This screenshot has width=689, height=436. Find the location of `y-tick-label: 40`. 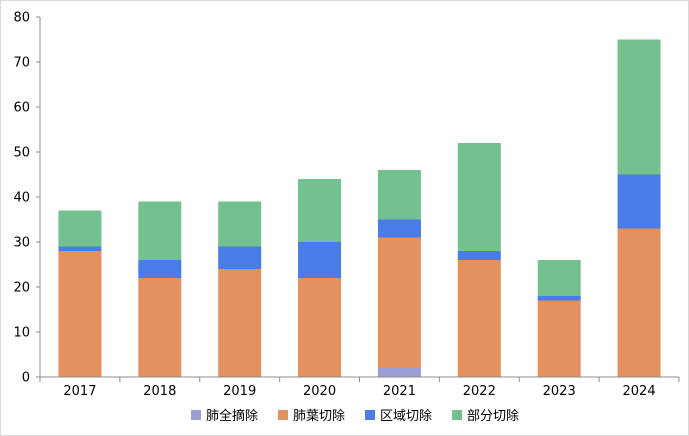

y-tick-label: 40 is located at coordinates (21, 198).